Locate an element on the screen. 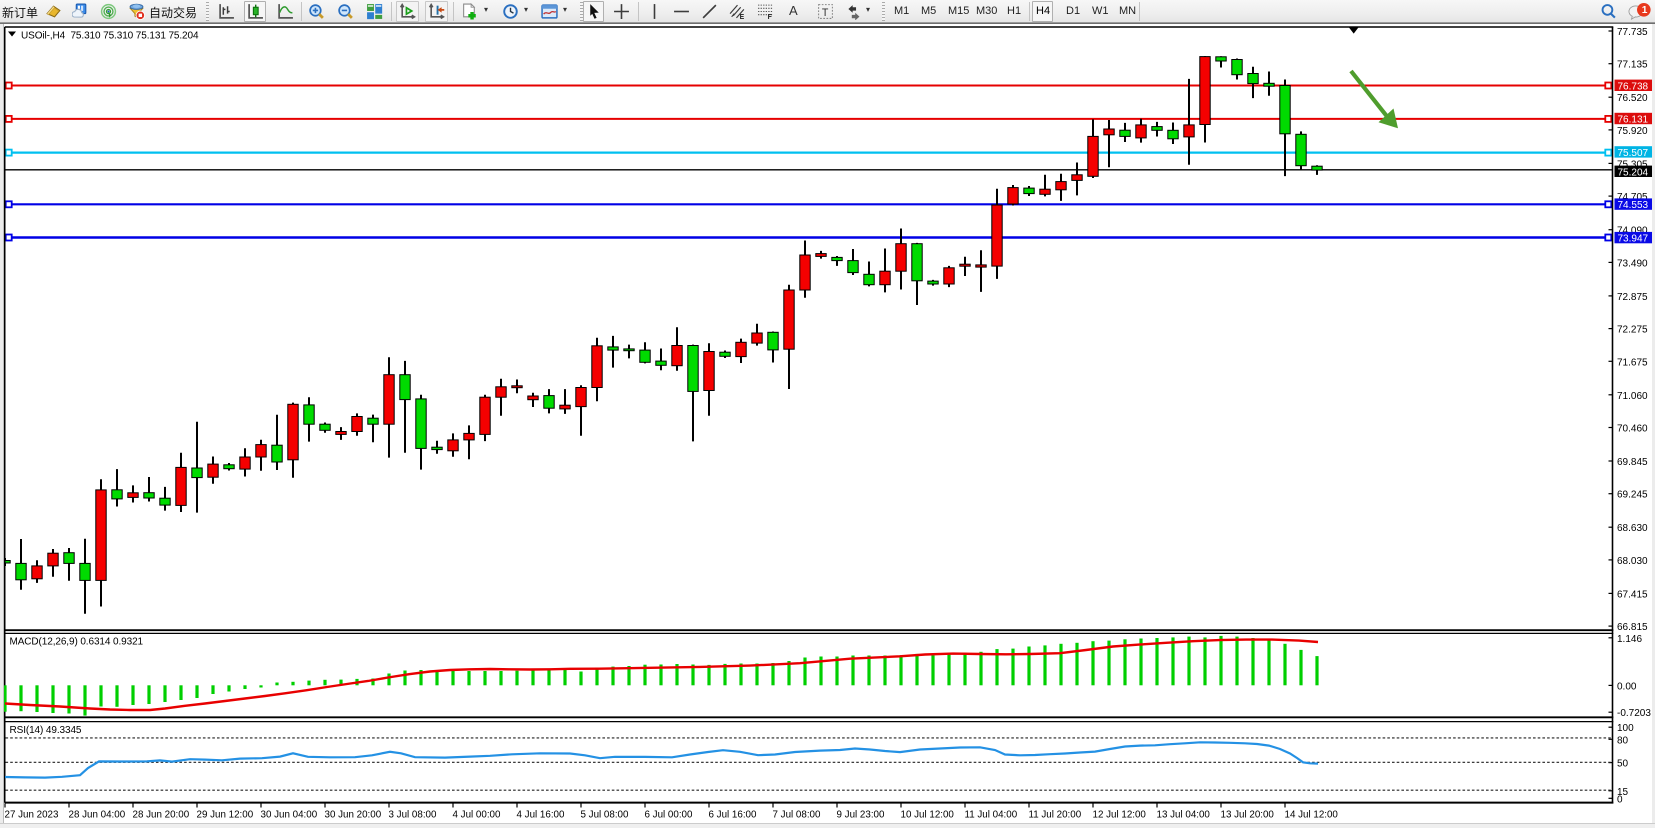 This screenshot has width=1655, height=828. svg-text: 100 is located at coordinates (1625, 728).